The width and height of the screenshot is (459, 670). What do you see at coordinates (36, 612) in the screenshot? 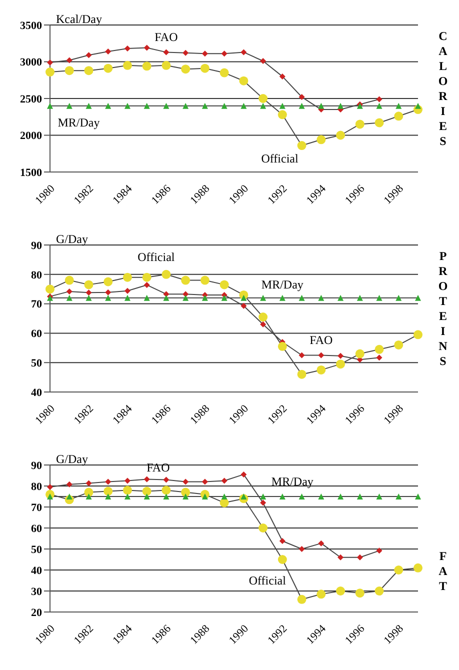
I see `y-tick-label: 20` at bounding box center [36, 612].